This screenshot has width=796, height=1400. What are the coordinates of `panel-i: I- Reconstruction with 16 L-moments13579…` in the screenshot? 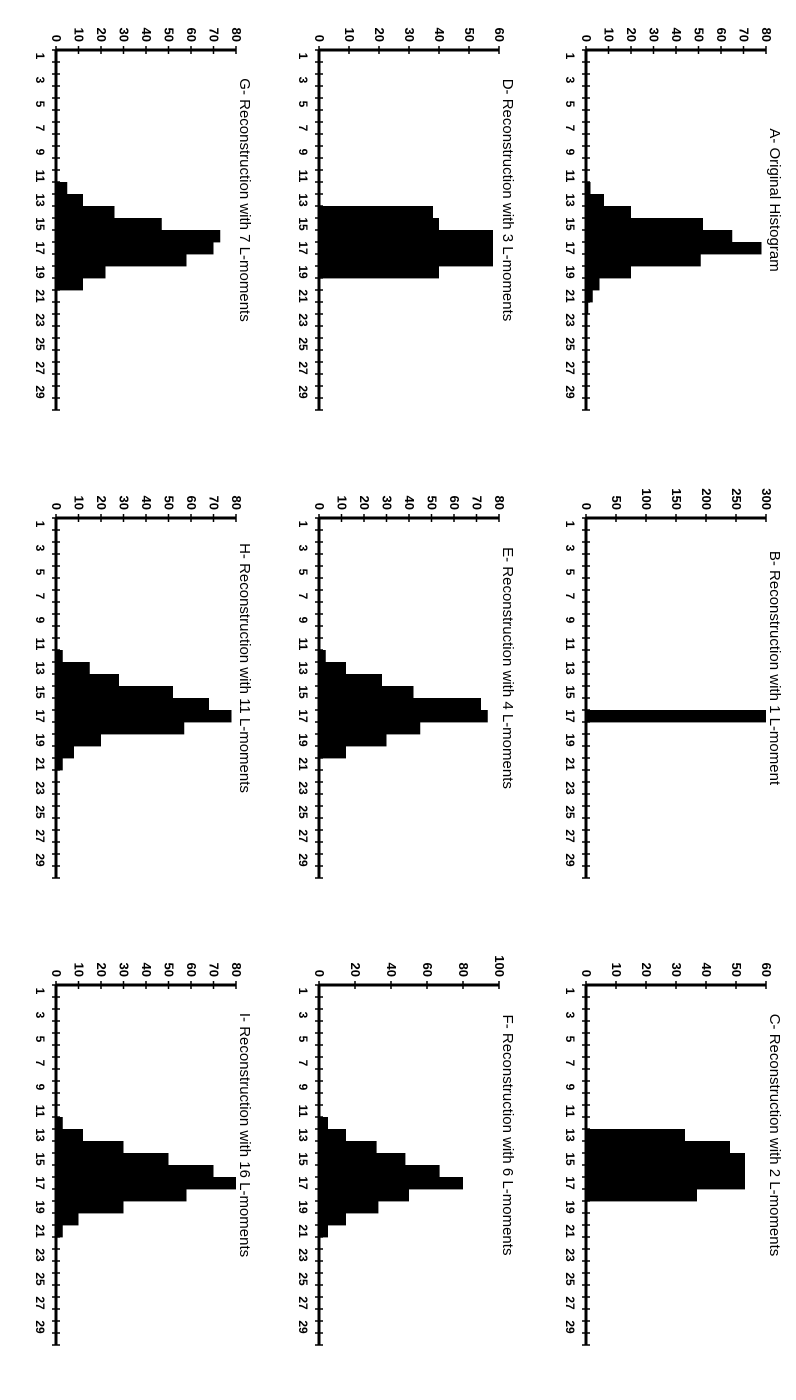 It's located at (143, 1154).